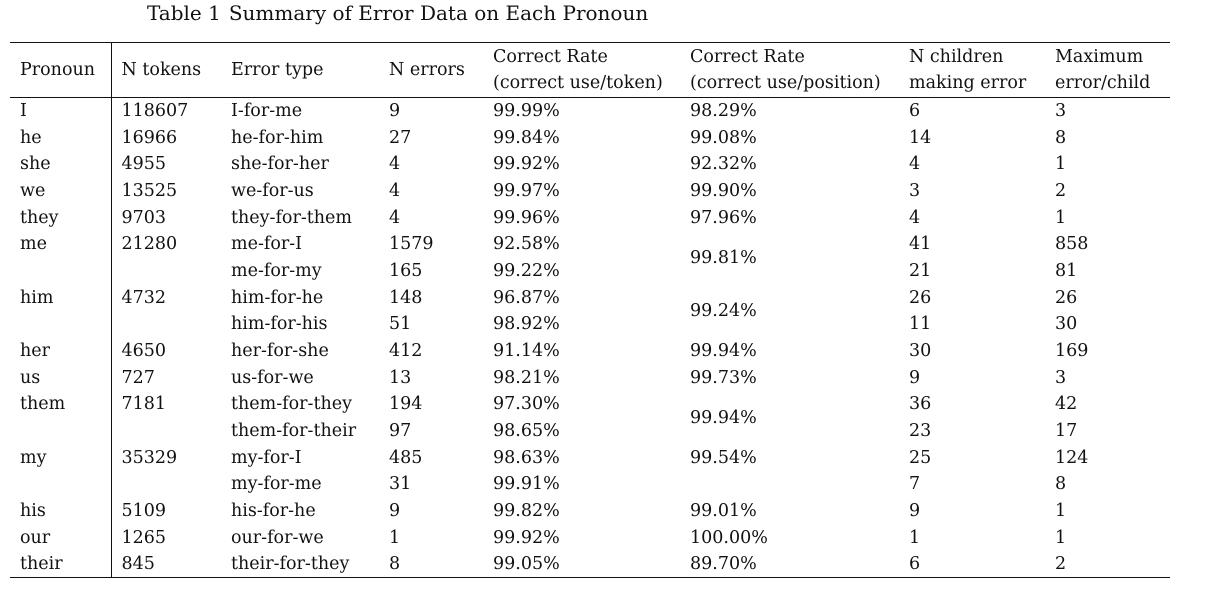  Describe the element at coordinates (590, 324) in the screenshot. I see `table-row: him-for-his 51 98.92% 11 30` at that location.